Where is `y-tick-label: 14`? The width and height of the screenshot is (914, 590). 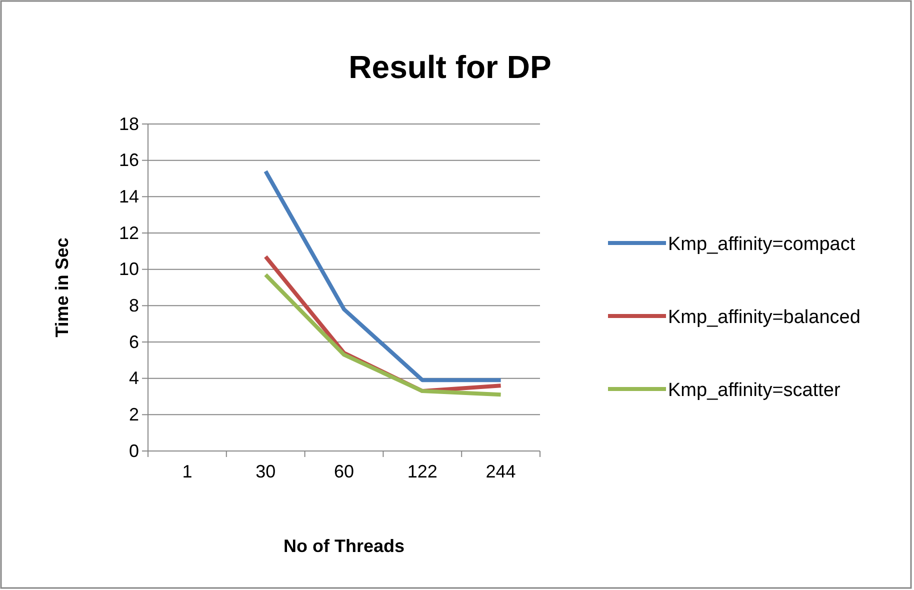 y-tick-label: 14 is located at coordinates (128, 196).